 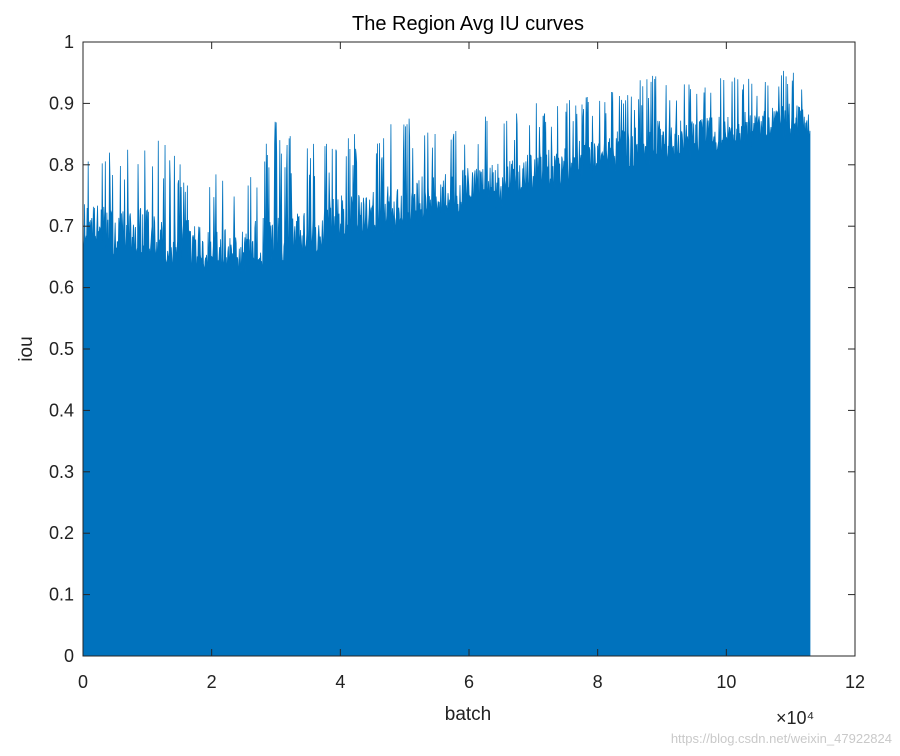 I want to click on y-tick-label: 0.8, so click(x=61, y=165).